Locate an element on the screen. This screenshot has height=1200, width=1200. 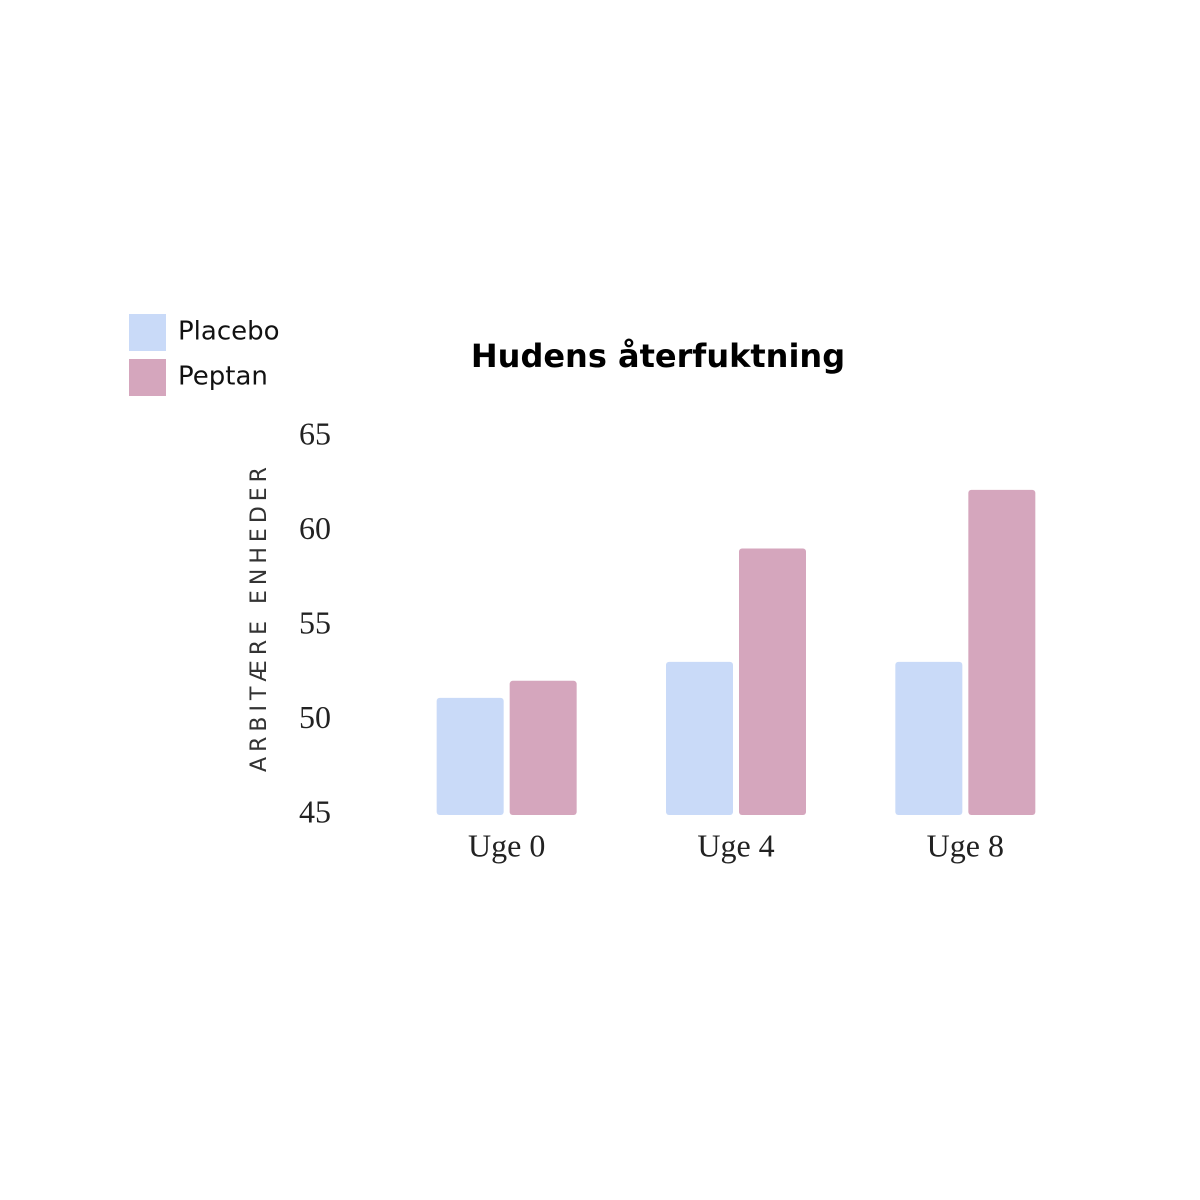
y-tick-label: 60 is located at coordinates (315, 528).